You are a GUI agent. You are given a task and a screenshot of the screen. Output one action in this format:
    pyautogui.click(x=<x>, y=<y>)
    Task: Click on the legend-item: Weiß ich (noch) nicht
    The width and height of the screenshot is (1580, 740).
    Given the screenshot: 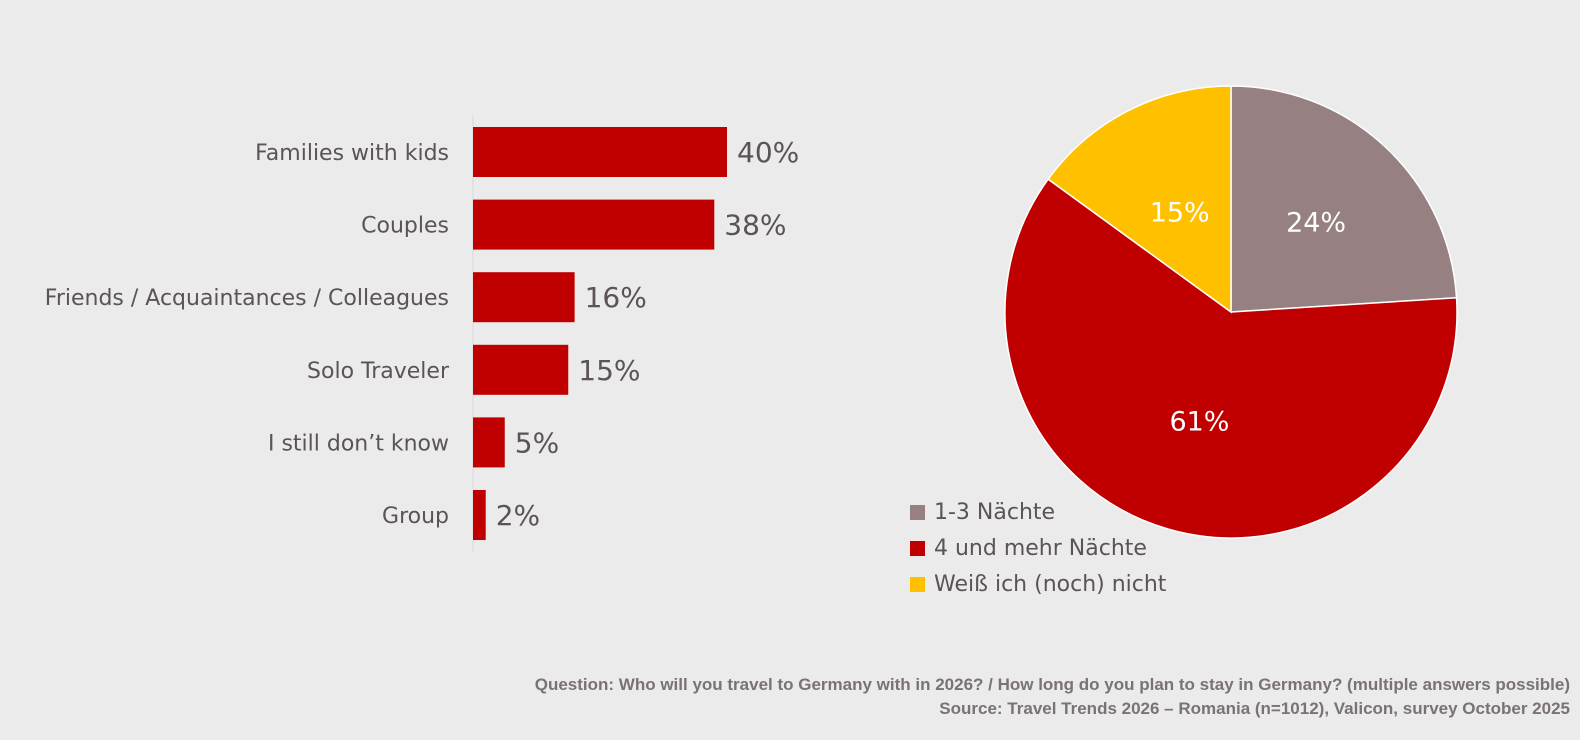 What is the action you would take?
    pyautogui.click(x=1038, y=584)
    